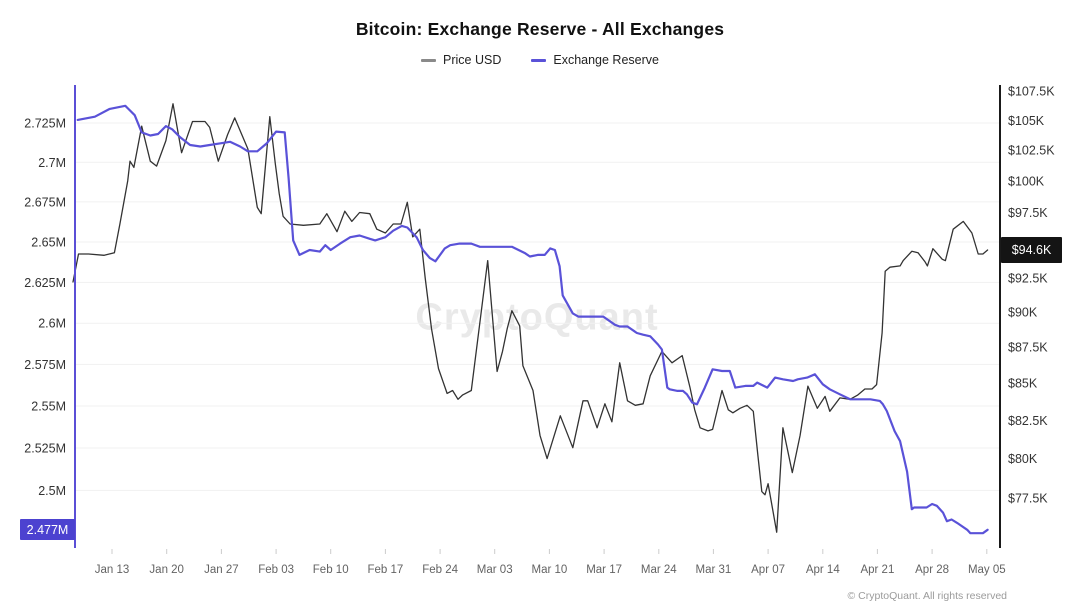 The width and height of the screenshot is (1080, 608). What do you see at coordinates (52, 491) in the screenshot?
I see `left-axis-label: 2.5M` at bounding box center [52, 491].